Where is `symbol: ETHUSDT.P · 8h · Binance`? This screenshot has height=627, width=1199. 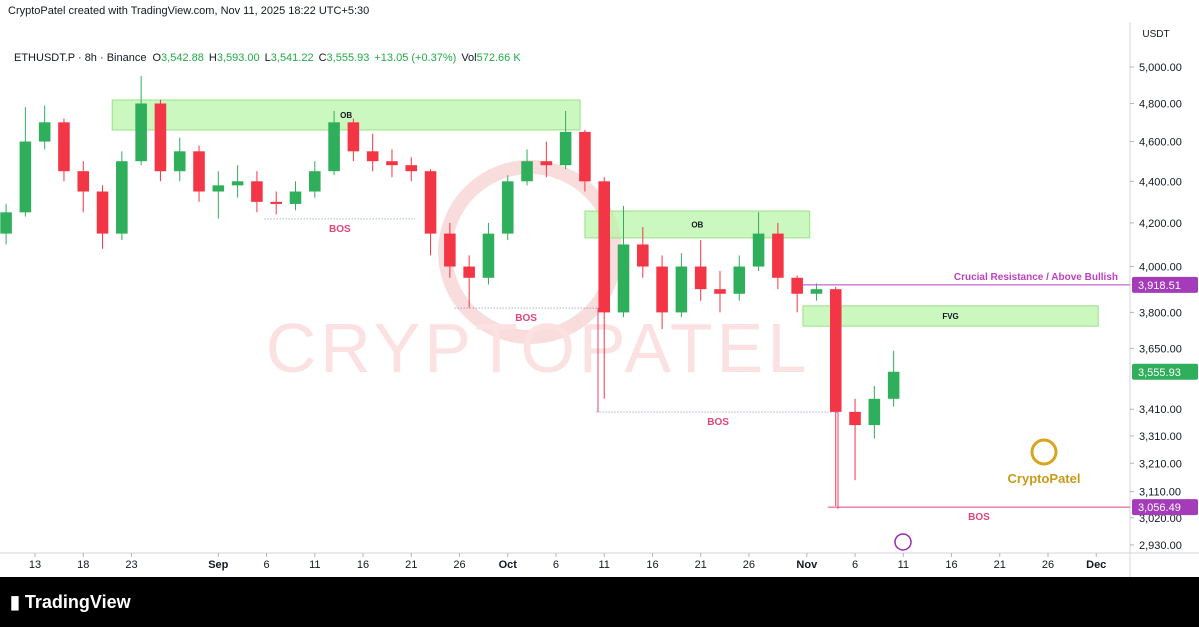
symbol: ETHUSDT.P · 8h · Binance is located at coordinates (80, 58).